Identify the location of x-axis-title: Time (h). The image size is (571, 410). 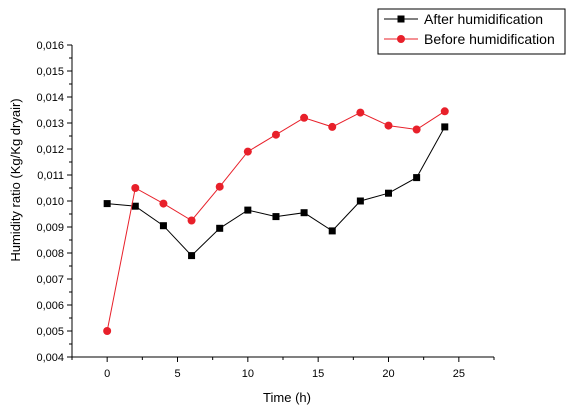
(287, 397).